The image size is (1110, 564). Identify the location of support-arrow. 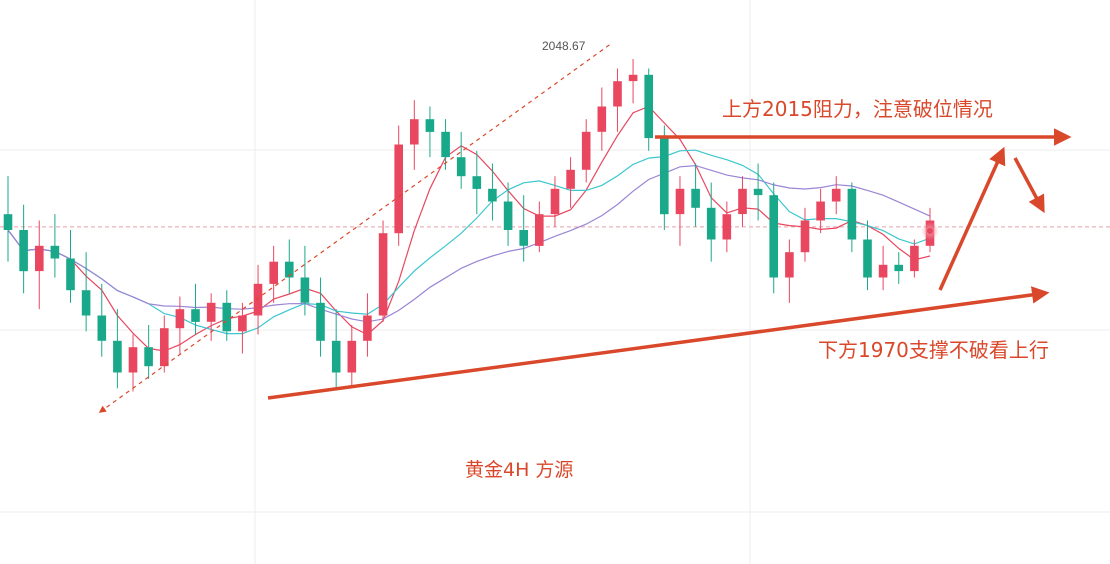
(658, 343).